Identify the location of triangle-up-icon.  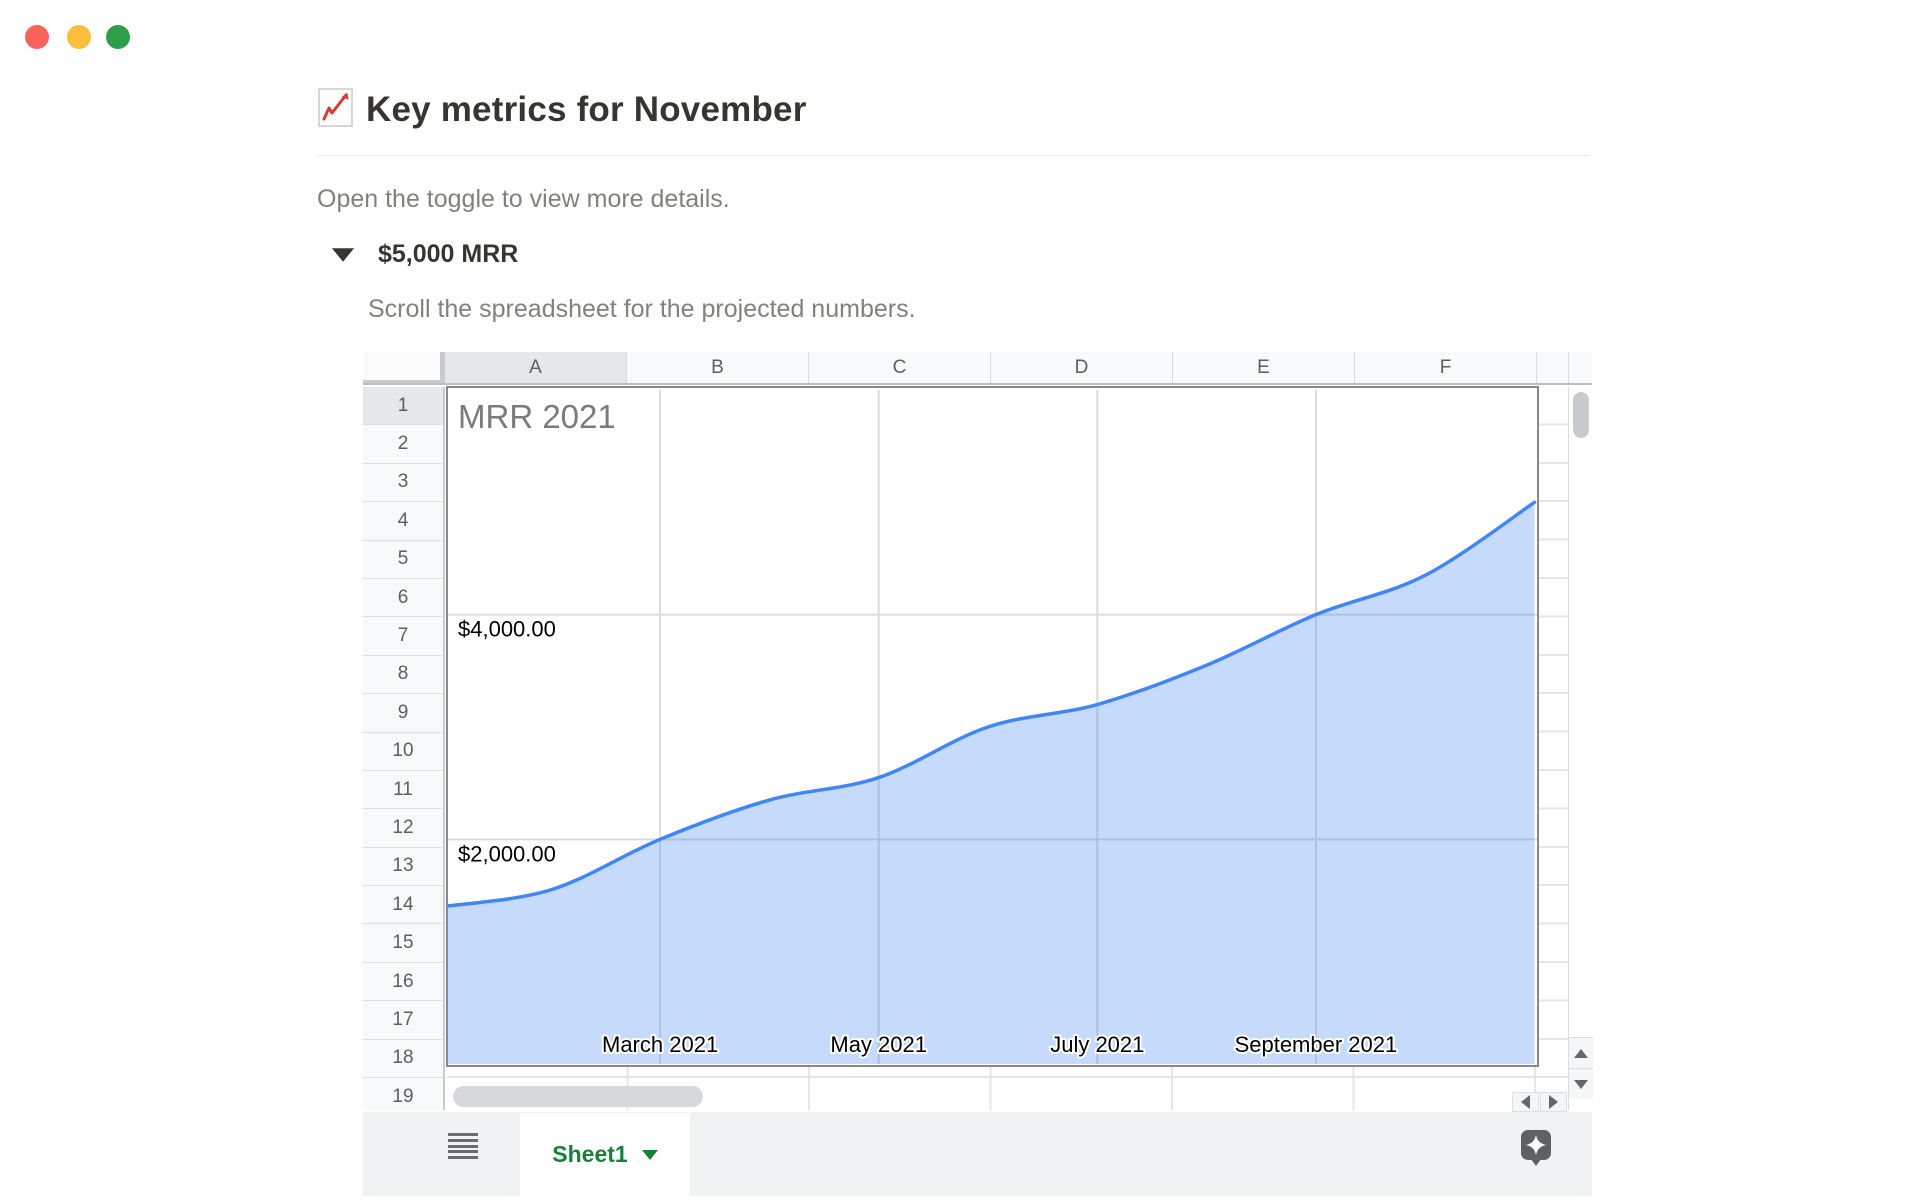
(1581, 1053).